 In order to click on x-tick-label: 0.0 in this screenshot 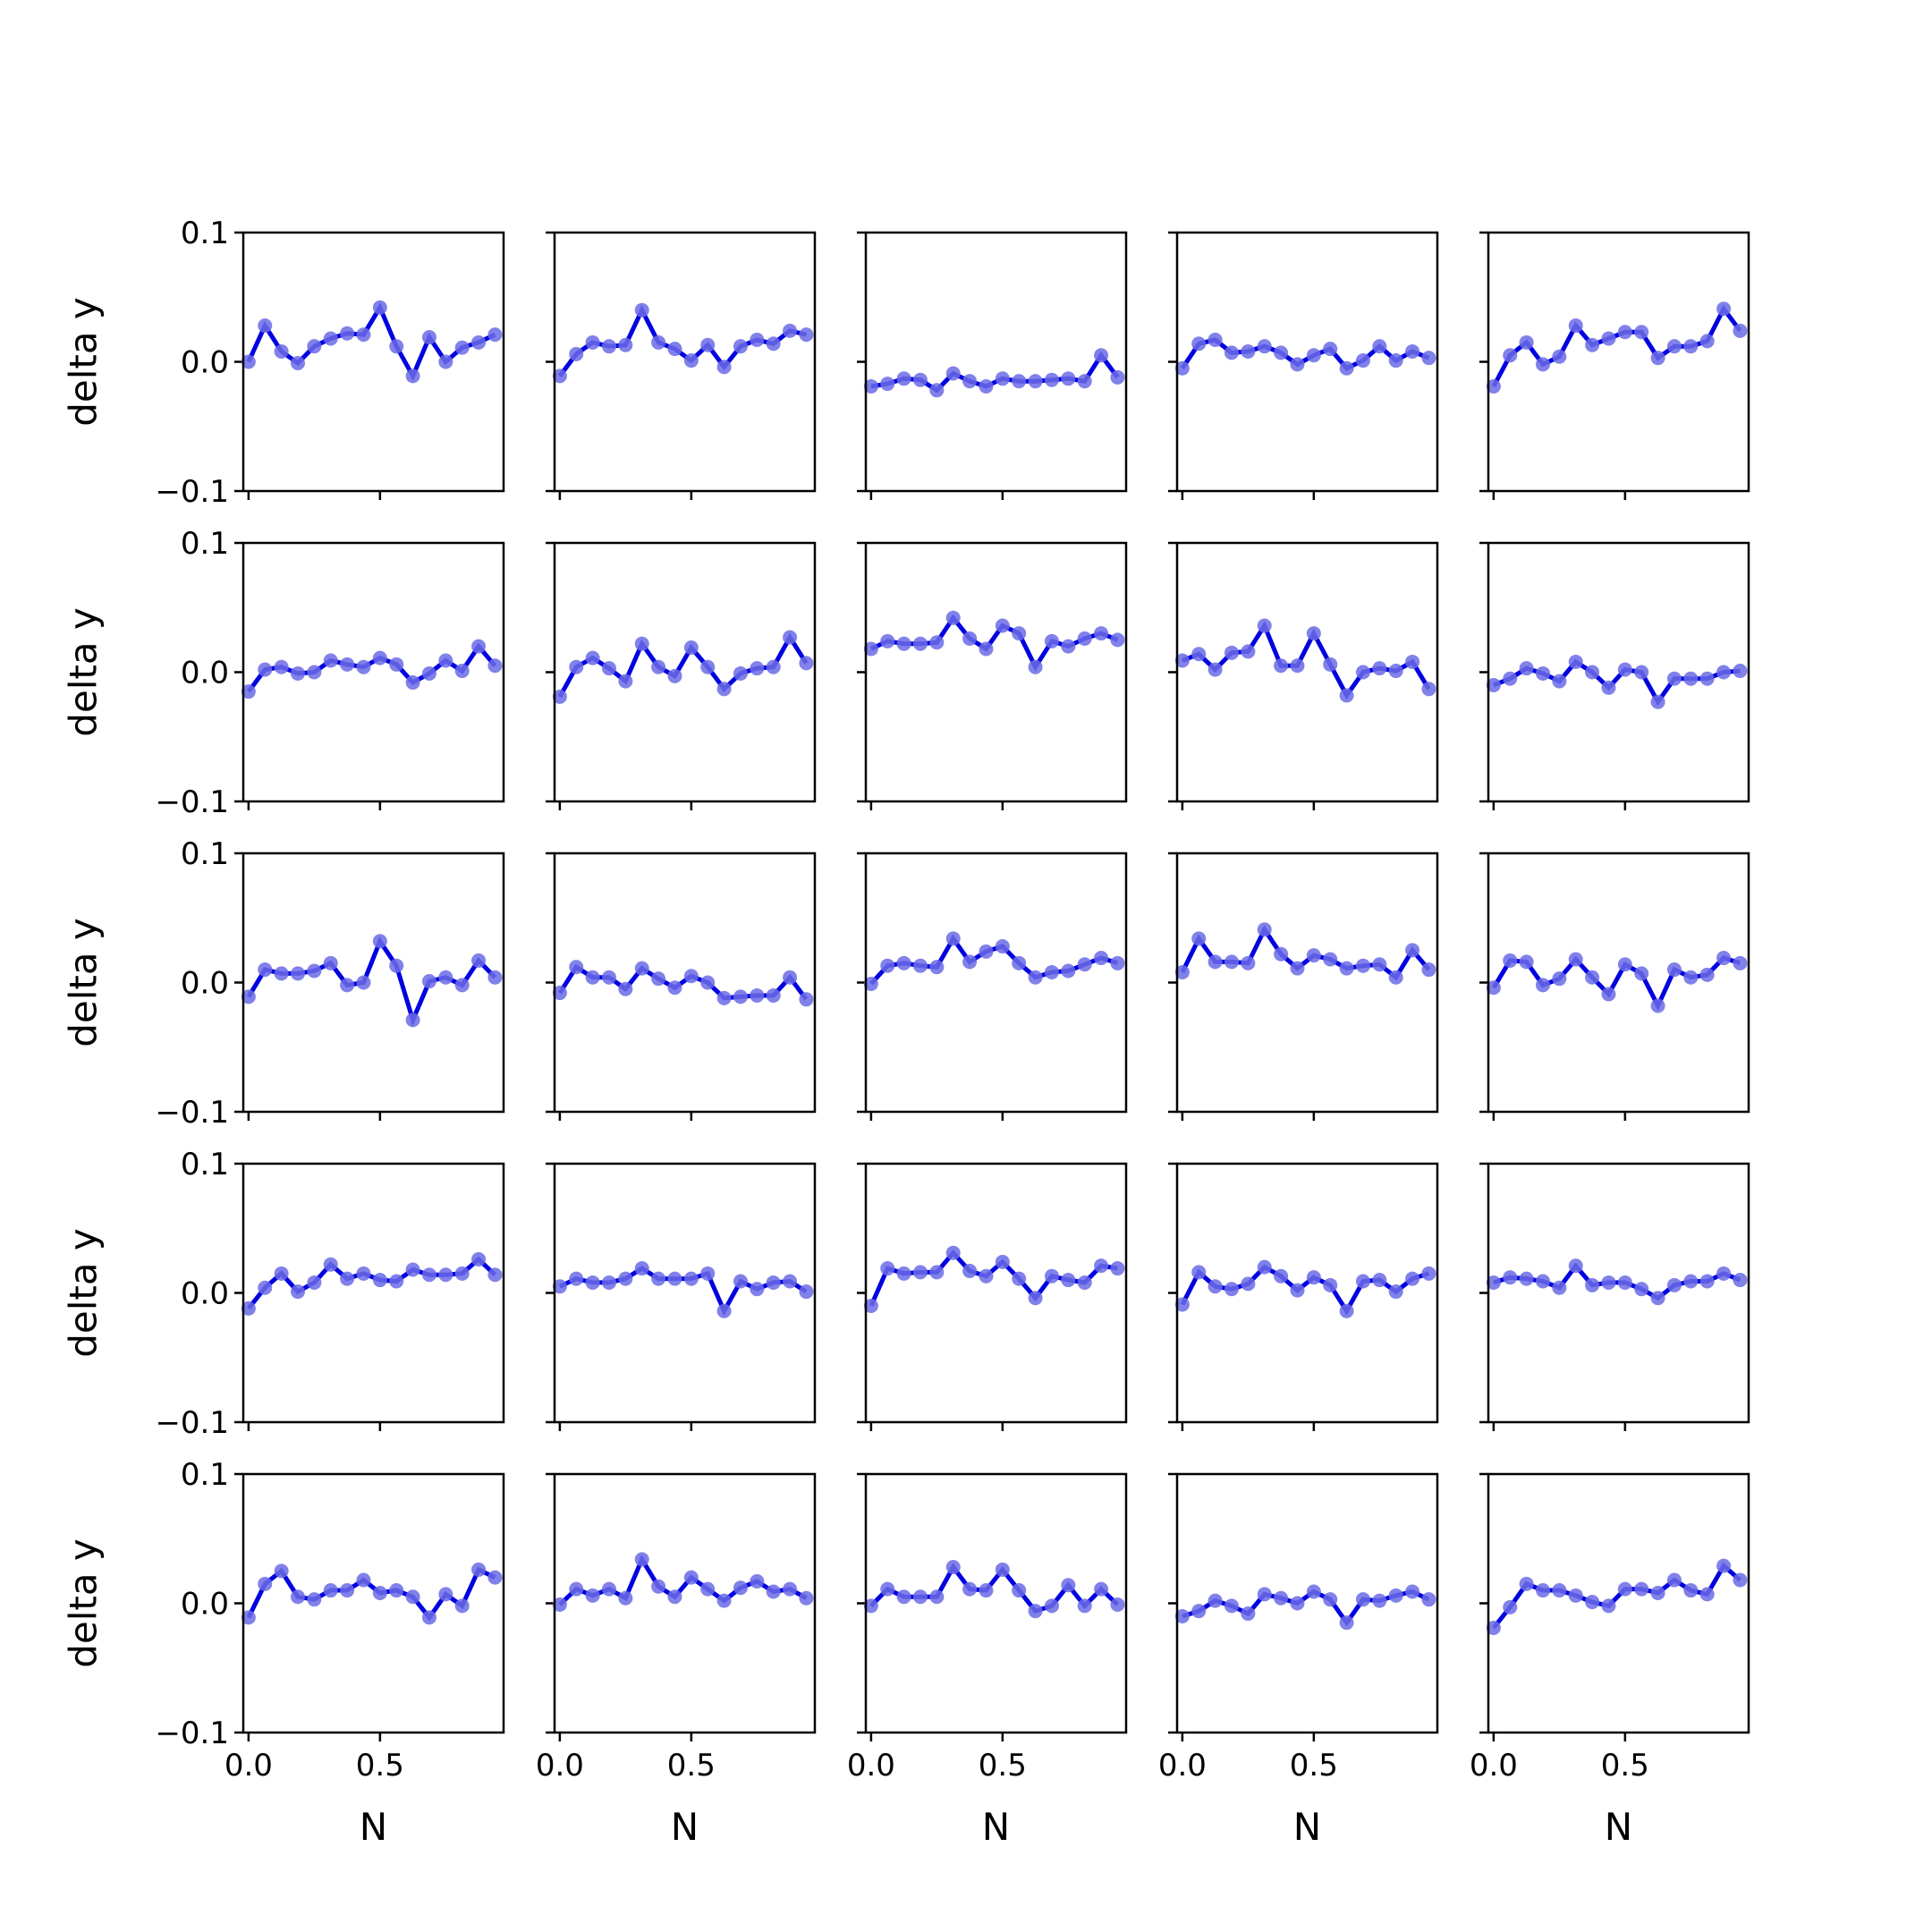, I will do `click(871, 1766)`.